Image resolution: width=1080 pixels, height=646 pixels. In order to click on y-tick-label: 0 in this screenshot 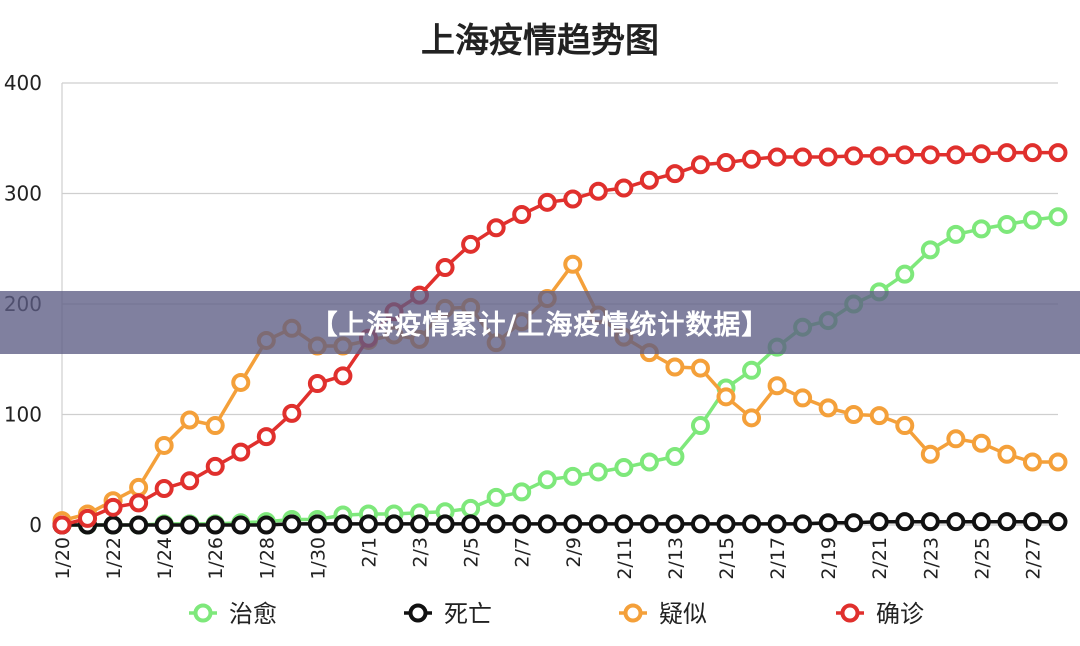, I will do `click(35, 525)`.